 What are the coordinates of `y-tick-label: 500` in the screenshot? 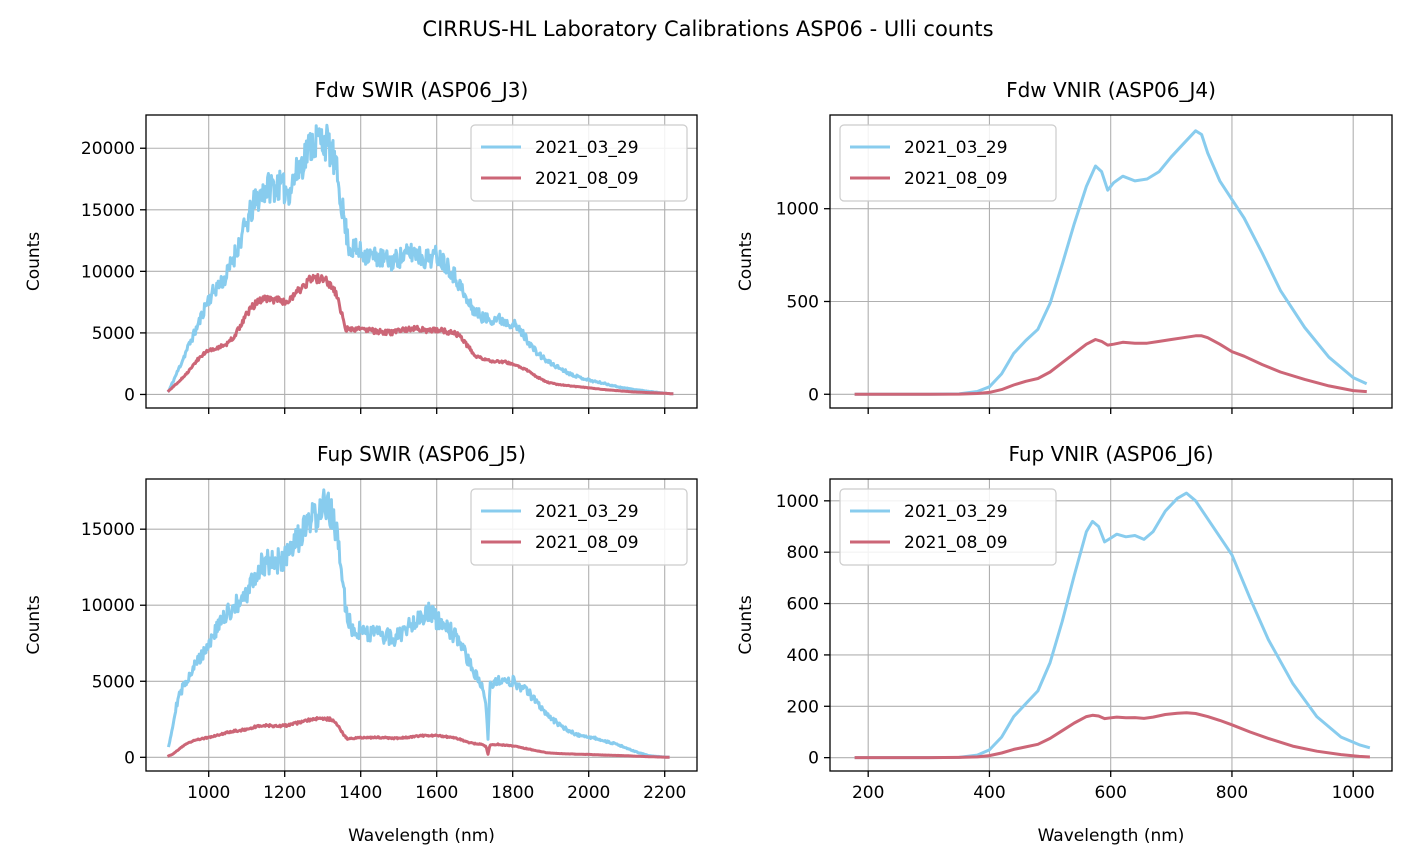 It's located at (803, 302).